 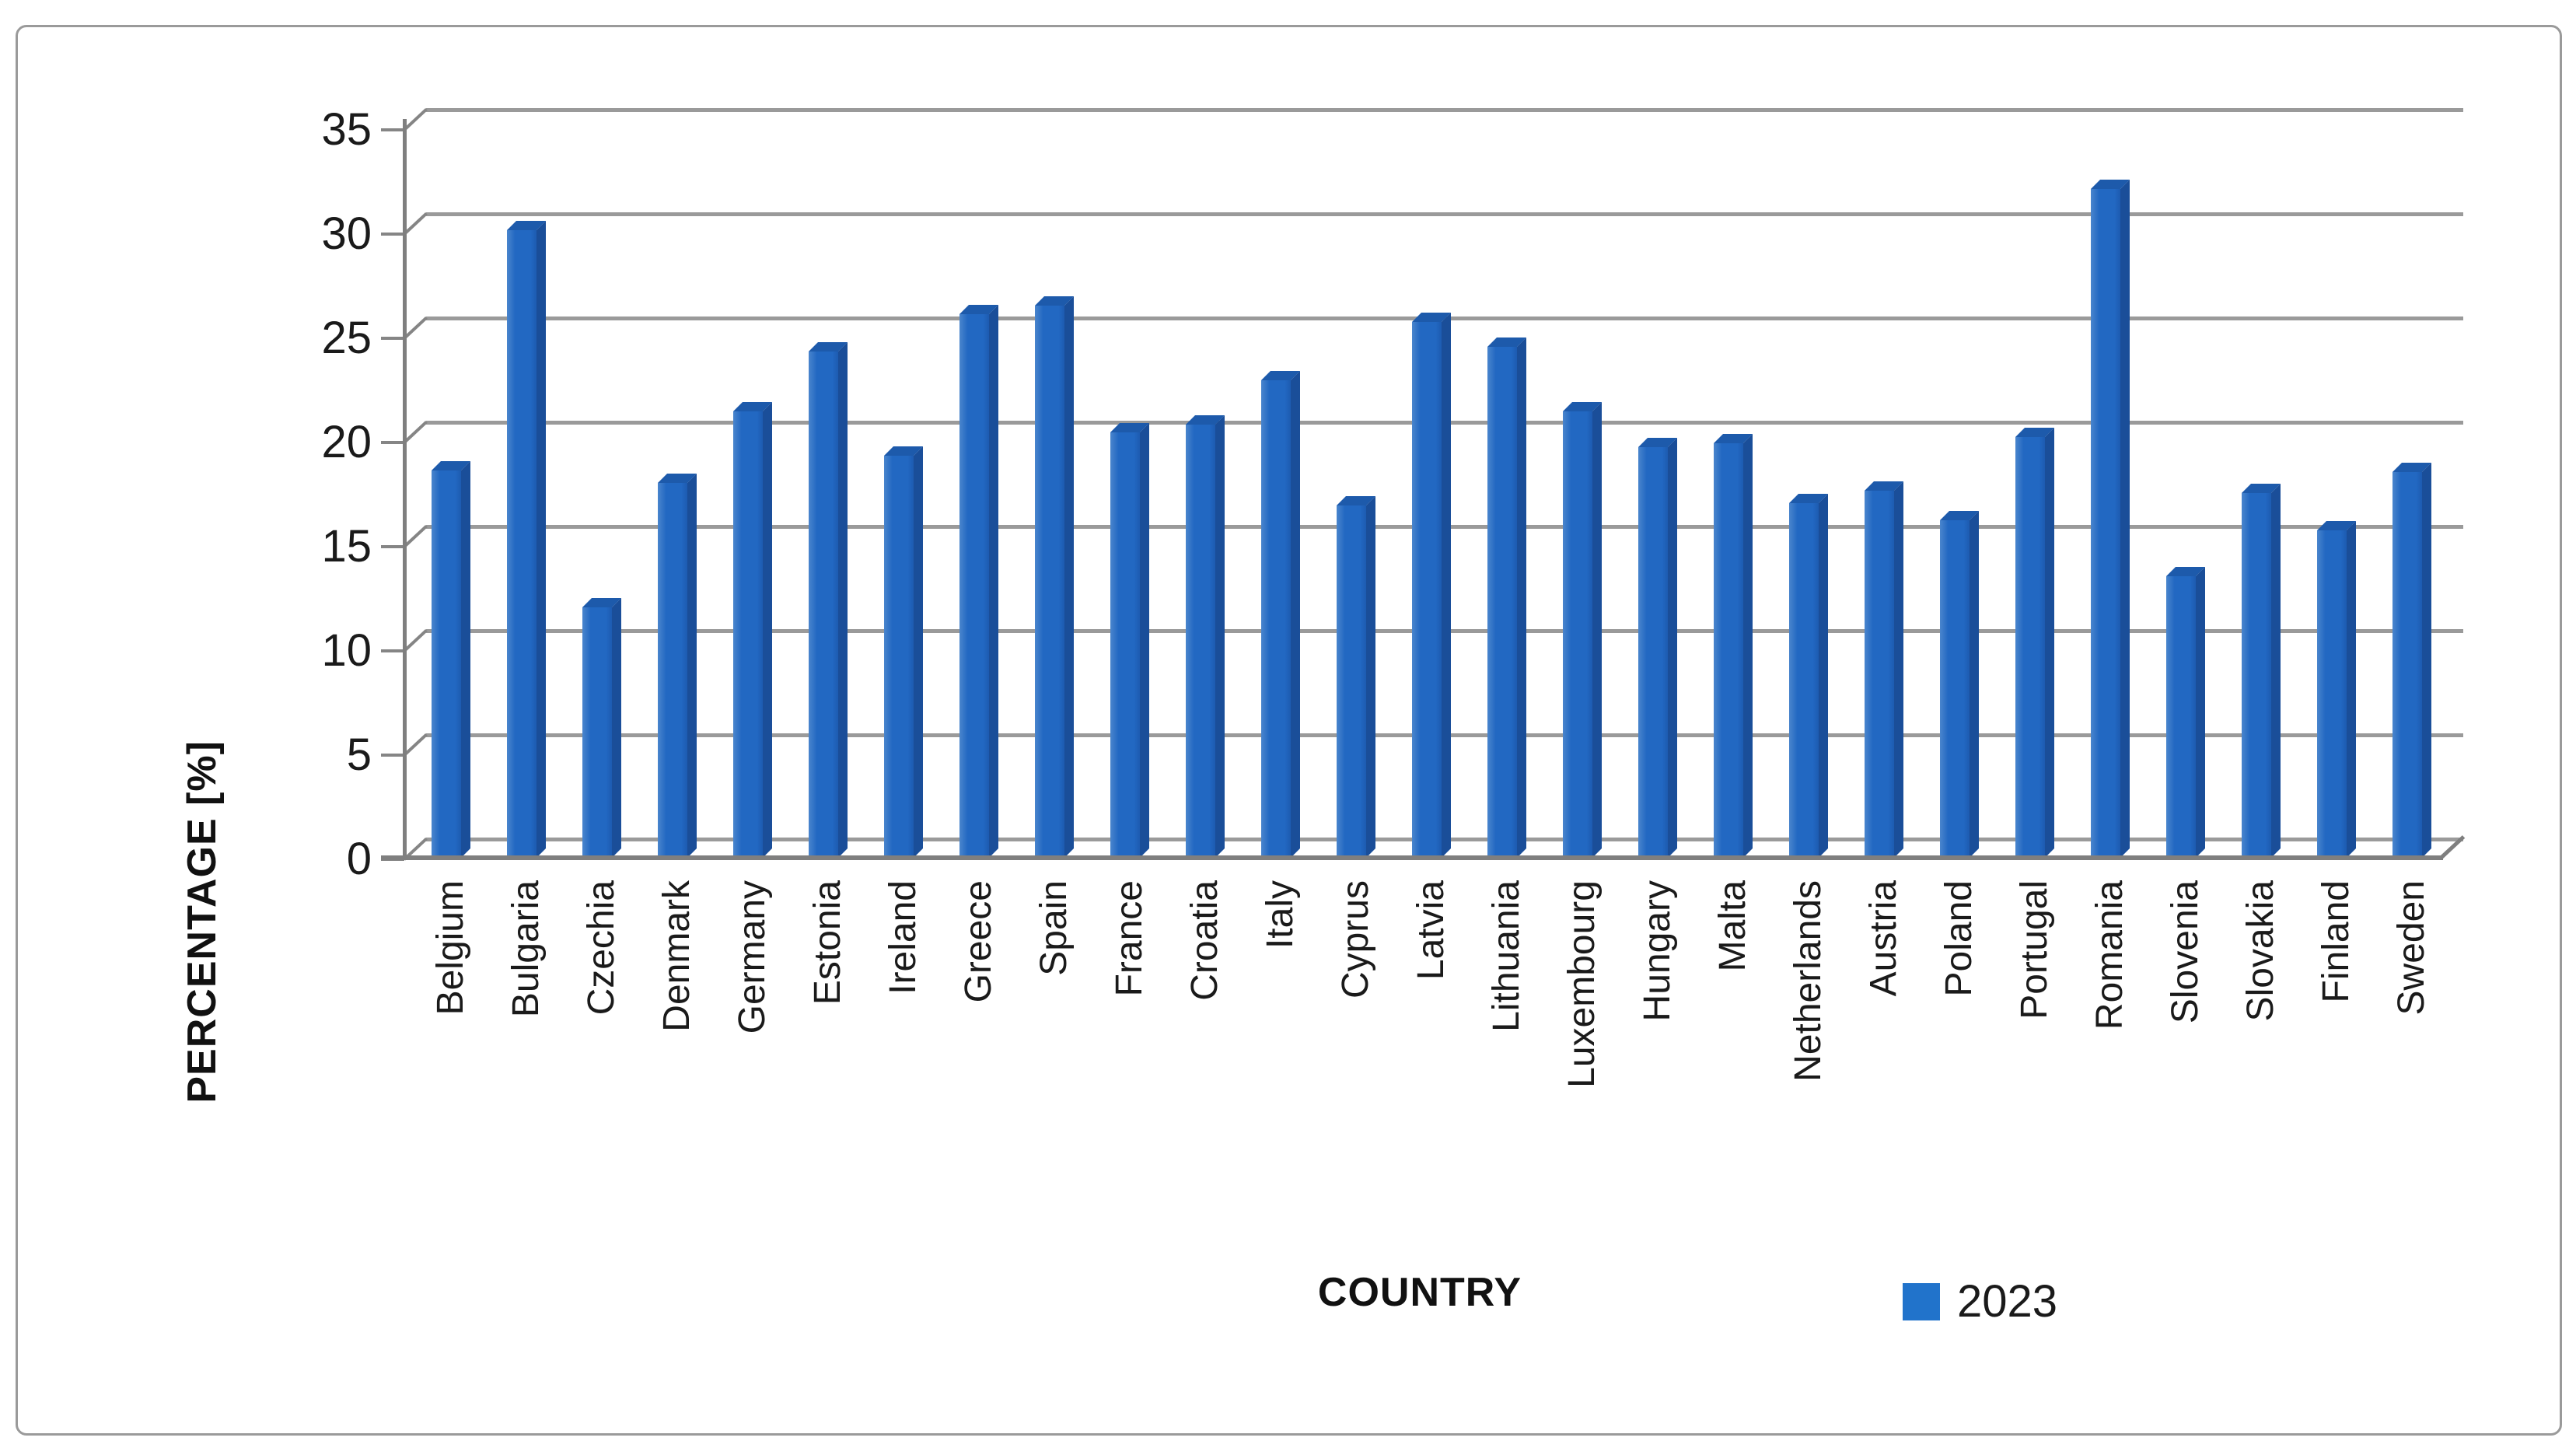 What do you see at coordinates (918, 652) in the screenshot?
I see `bar-side-ireland` at bounding box center [918, 652].